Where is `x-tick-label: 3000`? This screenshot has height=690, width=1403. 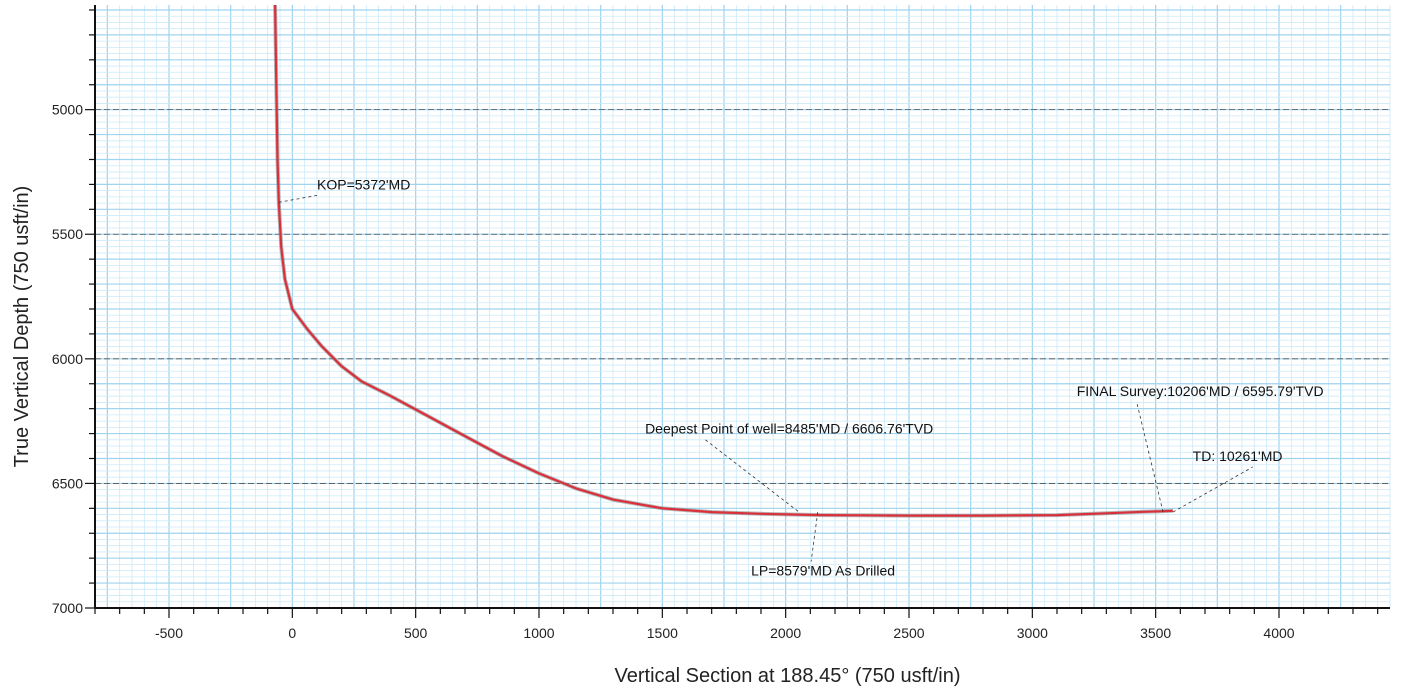
x-tick-label: 3000 is located at coordinates (1032, 633).